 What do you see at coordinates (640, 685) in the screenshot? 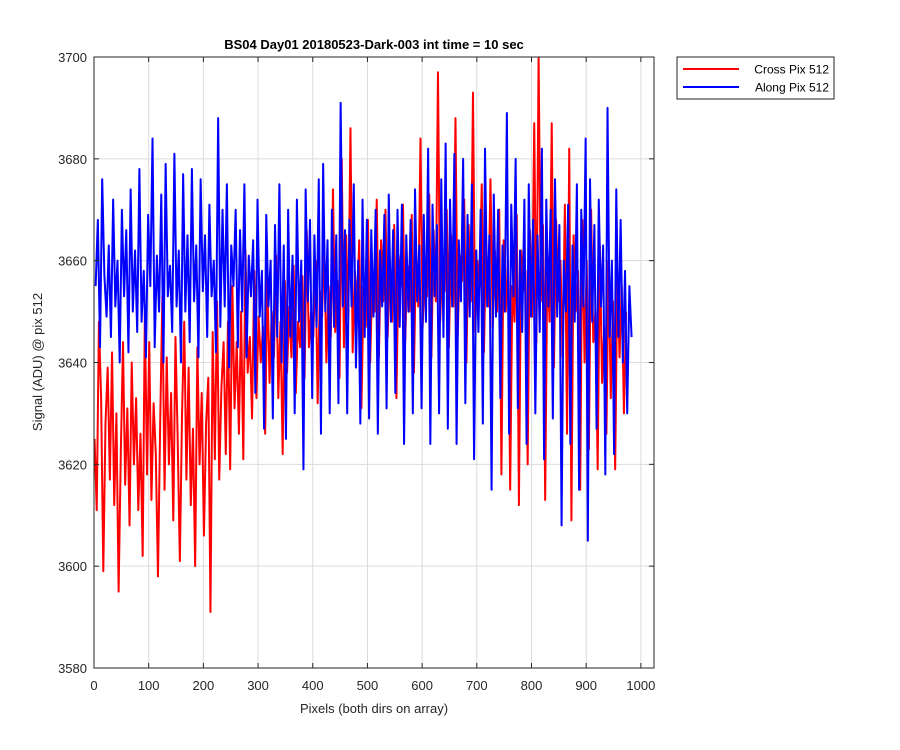
I see `x-tick-label: 1000` at bounding box center [640, 685].